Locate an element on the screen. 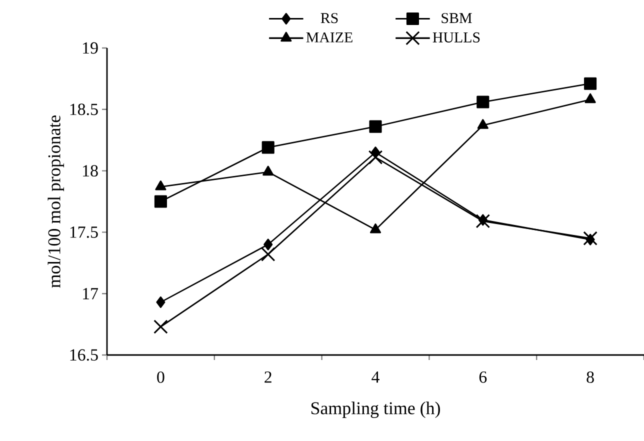 The image size is (644, 441). y-tick-label: 19 is located at coordinates (90, 48).